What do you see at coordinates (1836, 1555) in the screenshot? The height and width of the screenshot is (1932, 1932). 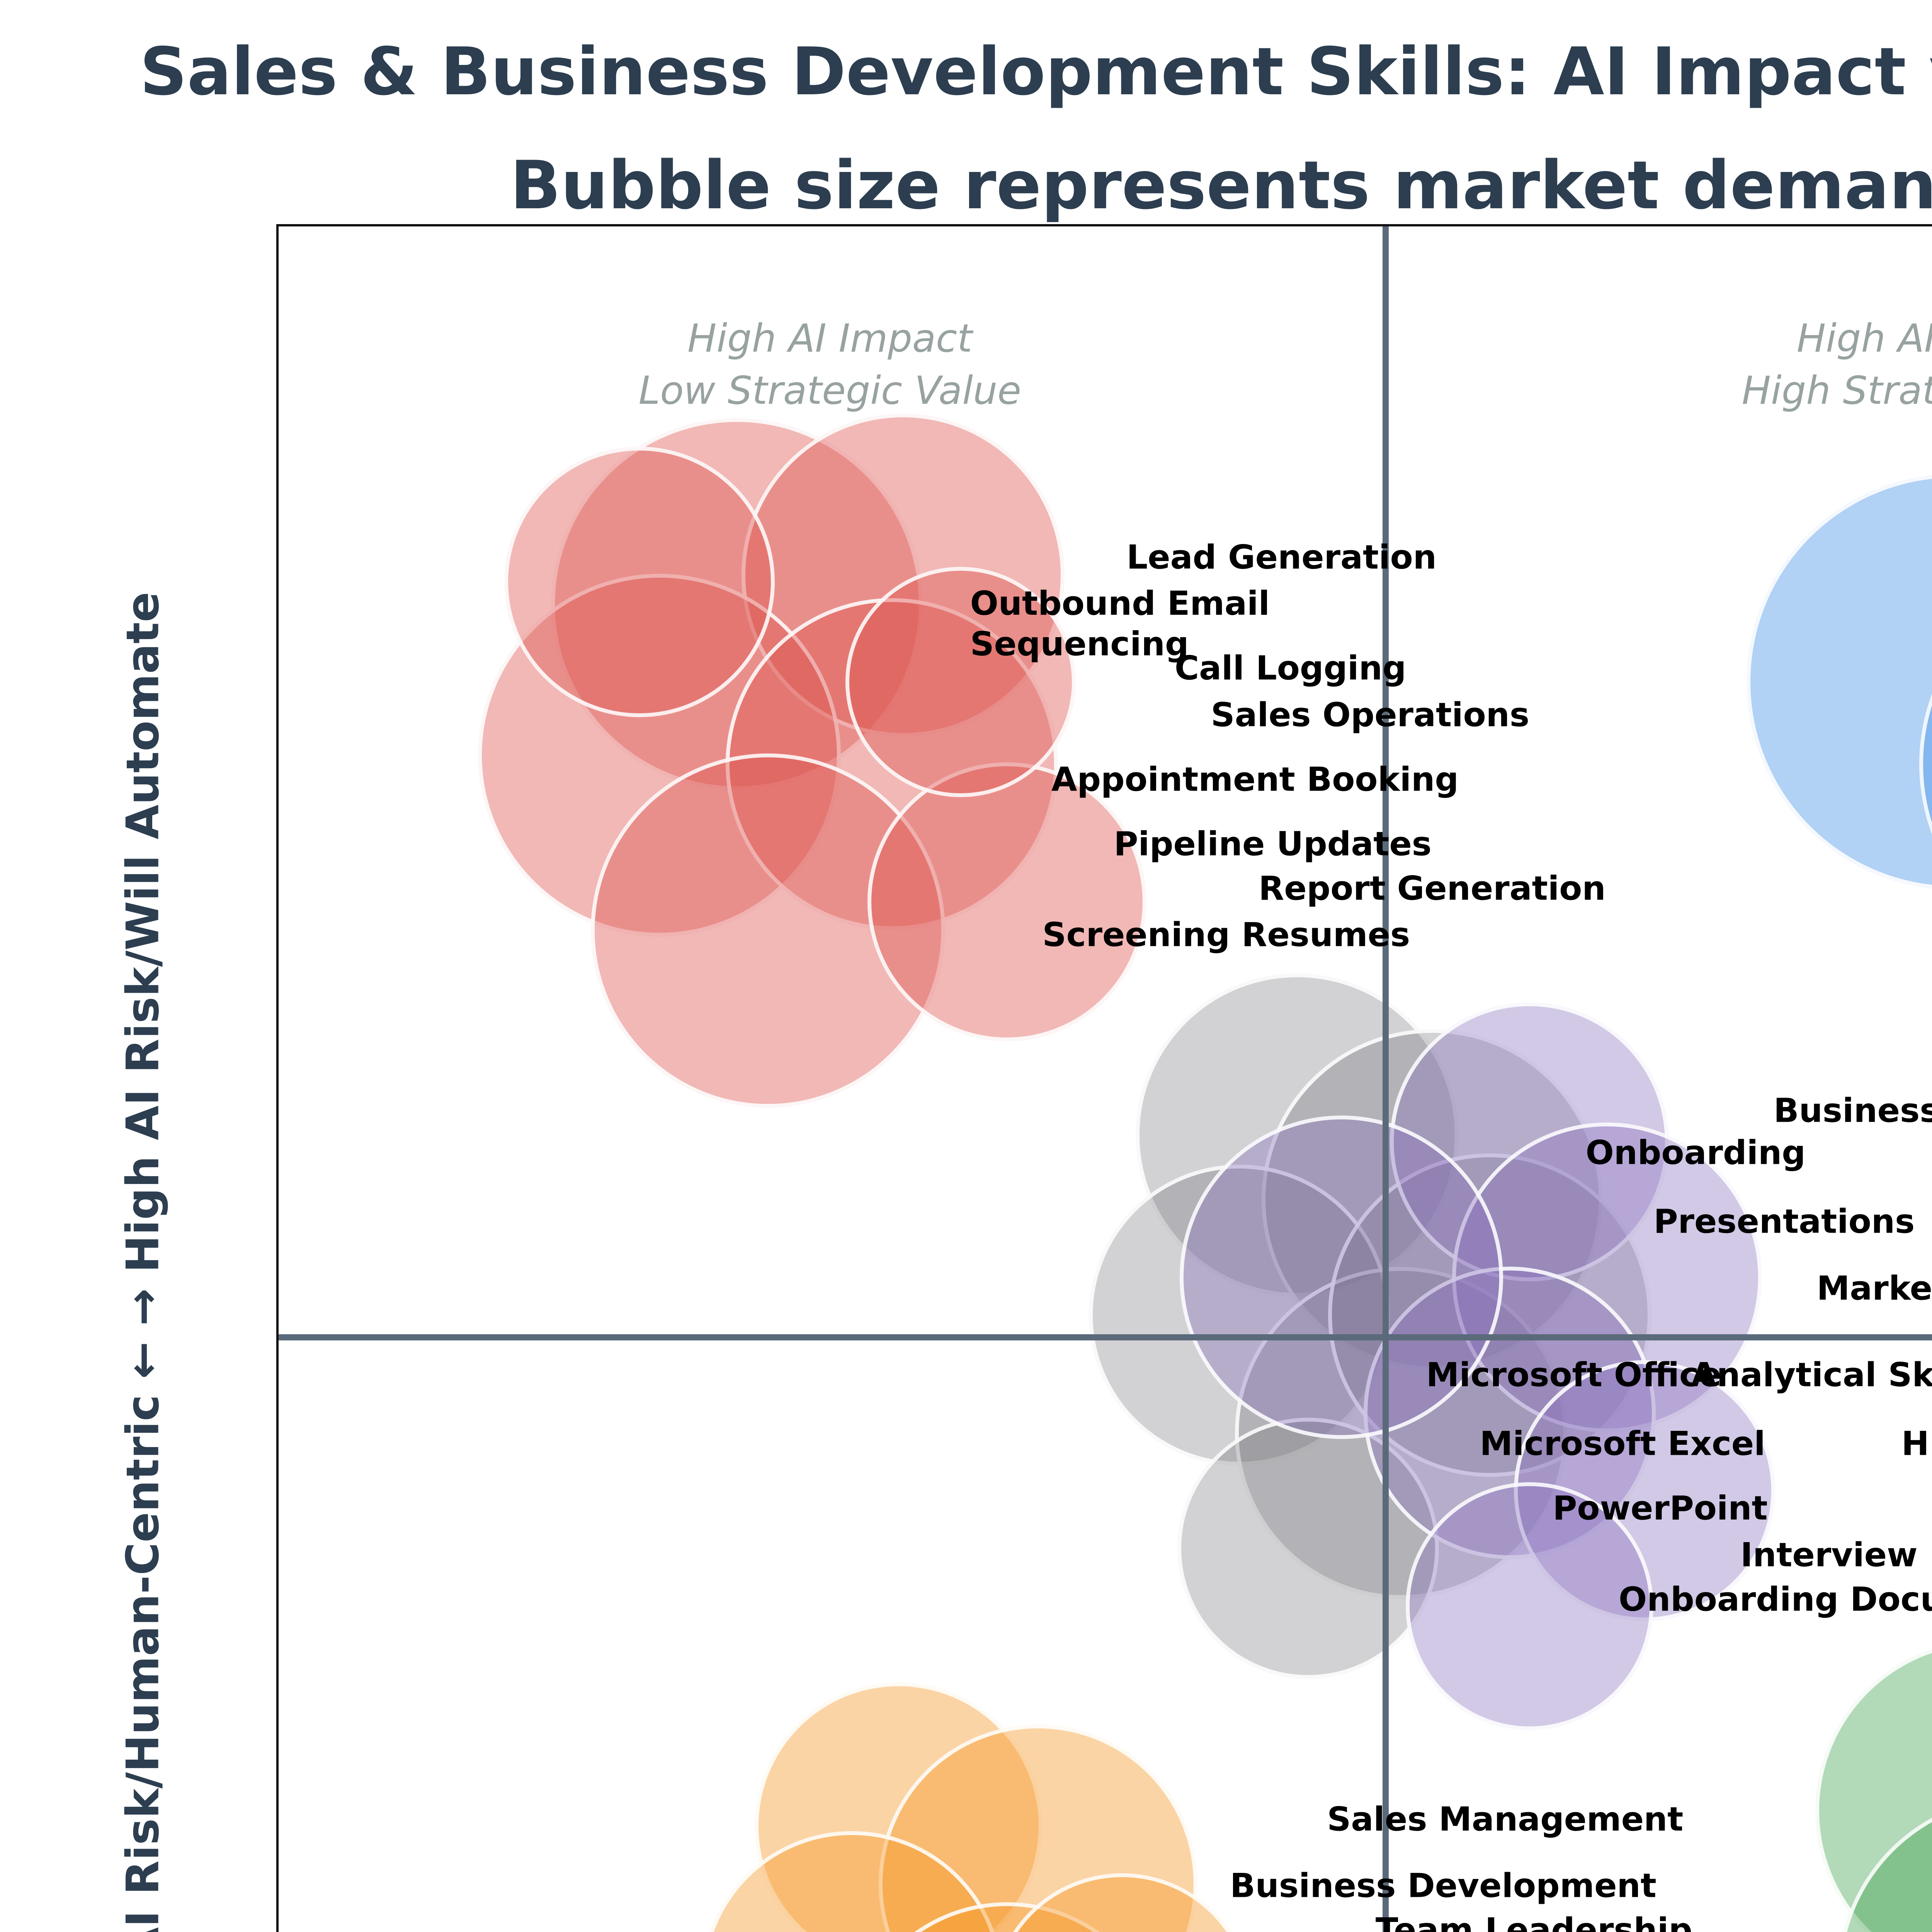 I see `skill-label: Interview Preparation` at bounding box center [1836, 1555].